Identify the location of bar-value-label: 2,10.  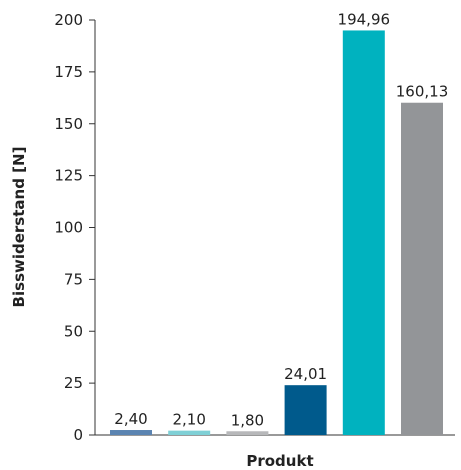
(188, 420).